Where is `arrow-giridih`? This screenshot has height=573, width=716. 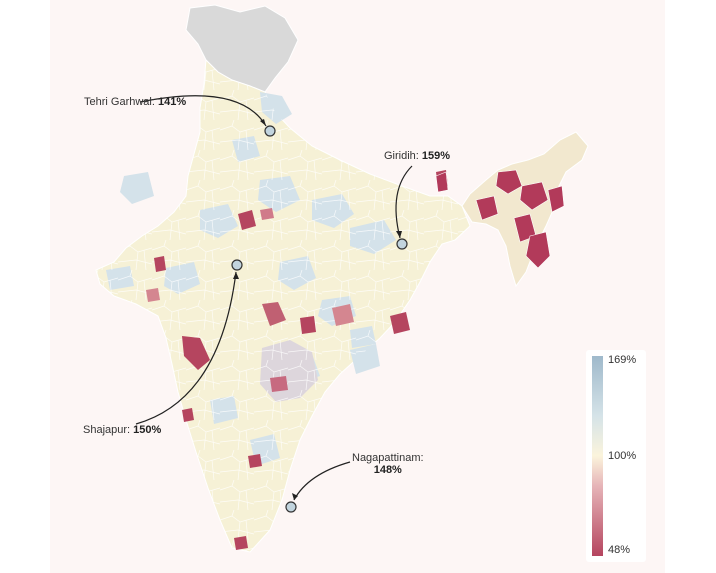 arrow-giridih is located at coordinates (404, 202).